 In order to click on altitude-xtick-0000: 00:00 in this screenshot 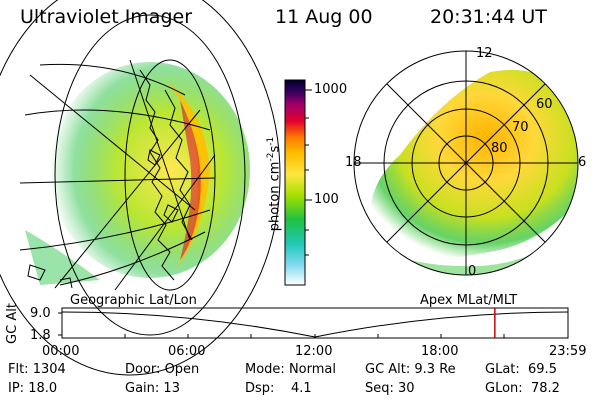, I will do `click(61, 351)`.